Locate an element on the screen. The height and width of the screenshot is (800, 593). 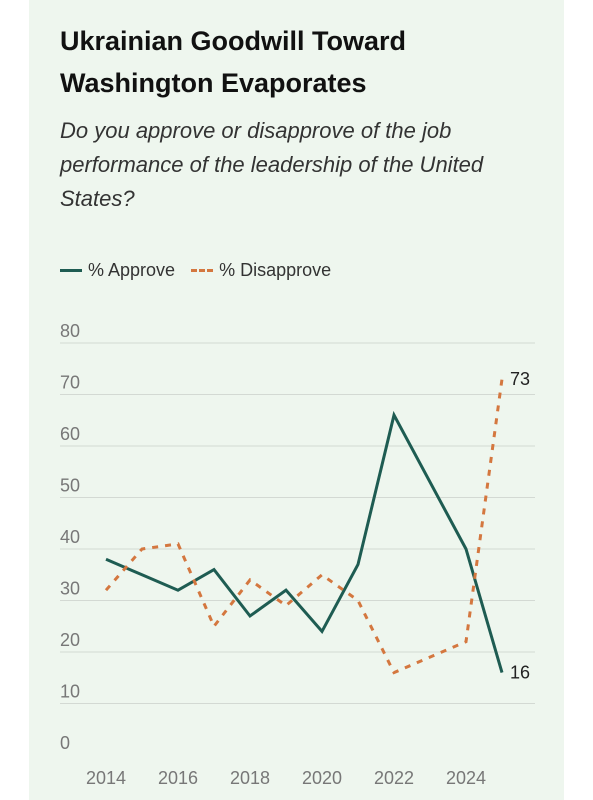
legend-item-disapprove: % Disapprove is located at coordinates (261, 270).